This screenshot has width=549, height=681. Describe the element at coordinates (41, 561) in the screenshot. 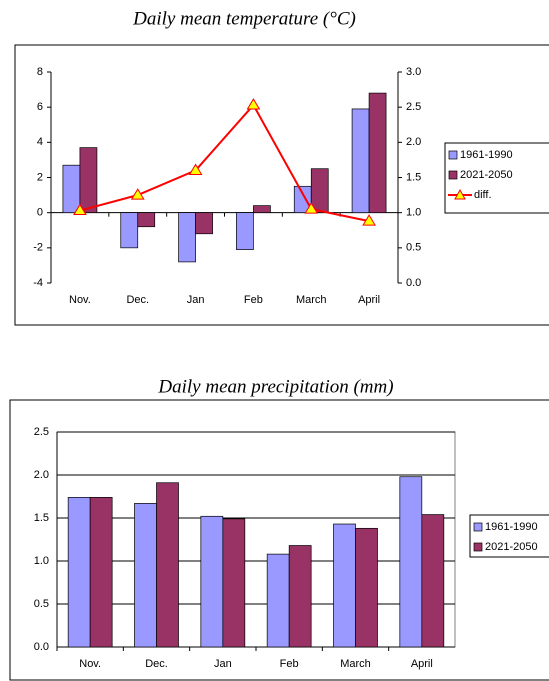

I see `y-tick-label: 1.0` at that location.